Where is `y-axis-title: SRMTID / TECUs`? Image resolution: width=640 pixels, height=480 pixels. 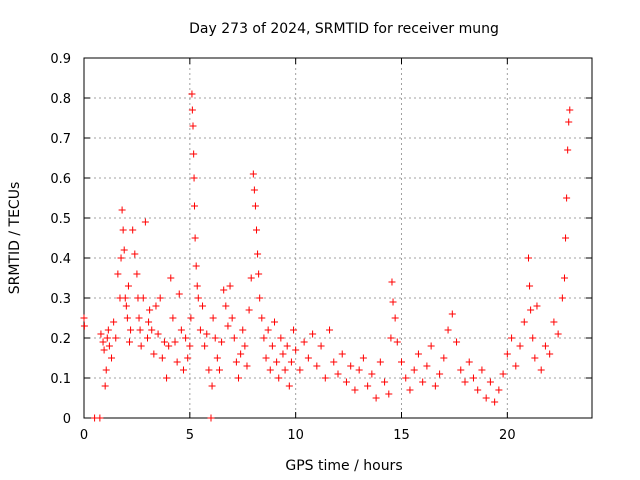
y-axis-title: SRMTID / TECUs is located at coordinates (15, 238).